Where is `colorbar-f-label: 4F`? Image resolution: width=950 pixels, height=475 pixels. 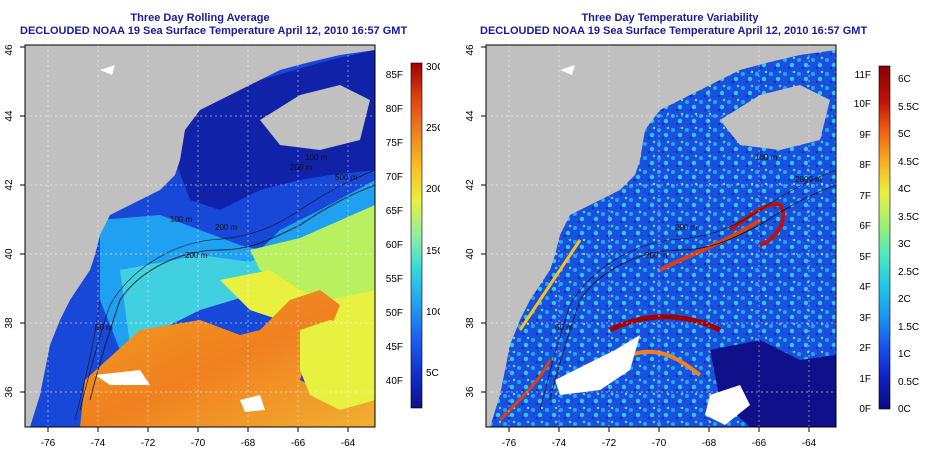
colorbar-f-label: 4F is located at coordinates (865, 287).